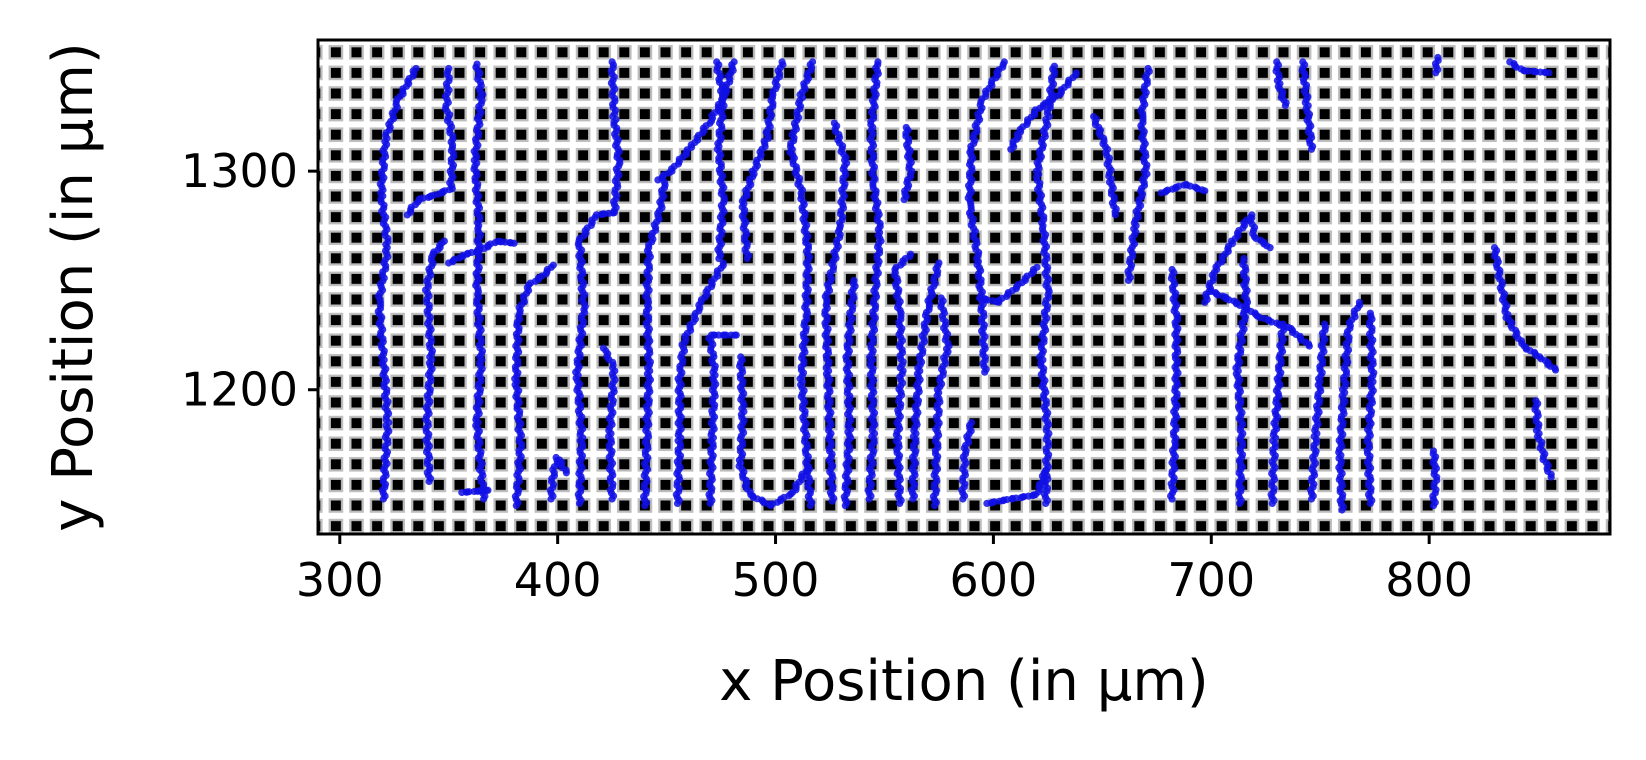 This screenshot has width=1646, height=760. Describe the element at coordinates (558, 580) in the screenshot. I see `x-tick-label: 400` at that location.